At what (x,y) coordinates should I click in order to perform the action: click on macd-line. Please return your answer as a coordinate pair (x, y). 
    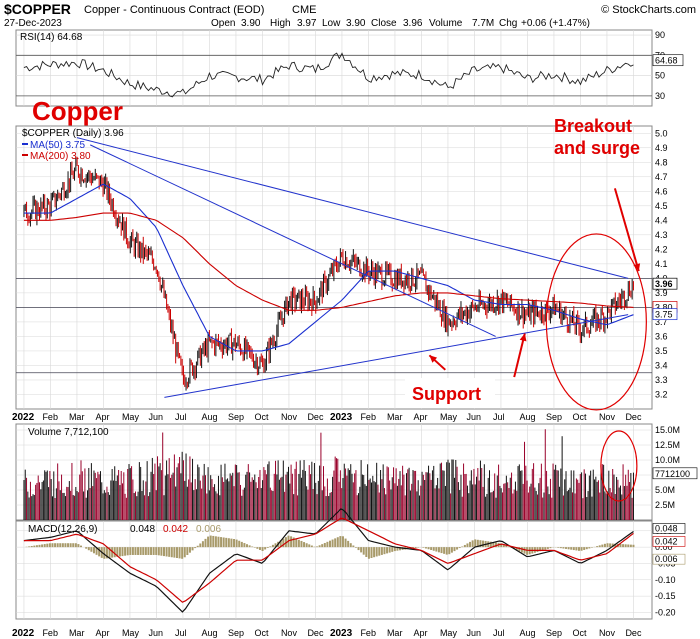
    Looking at the image, I should click on (328, 560).